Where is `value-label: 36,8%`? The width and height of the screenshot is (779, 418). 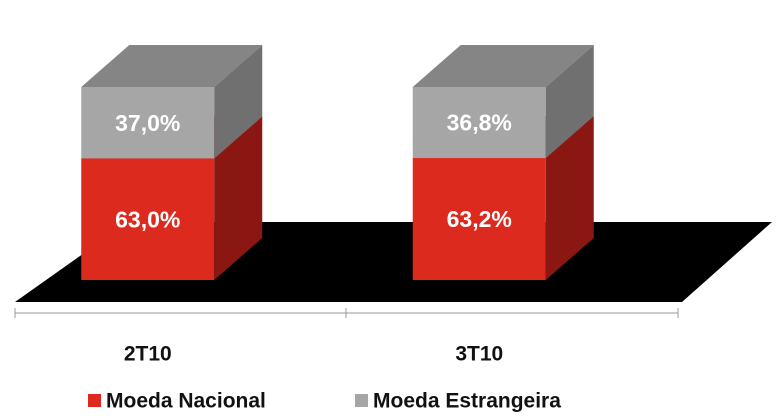 value-label: 36,8% is located at coordinates (479, 123).